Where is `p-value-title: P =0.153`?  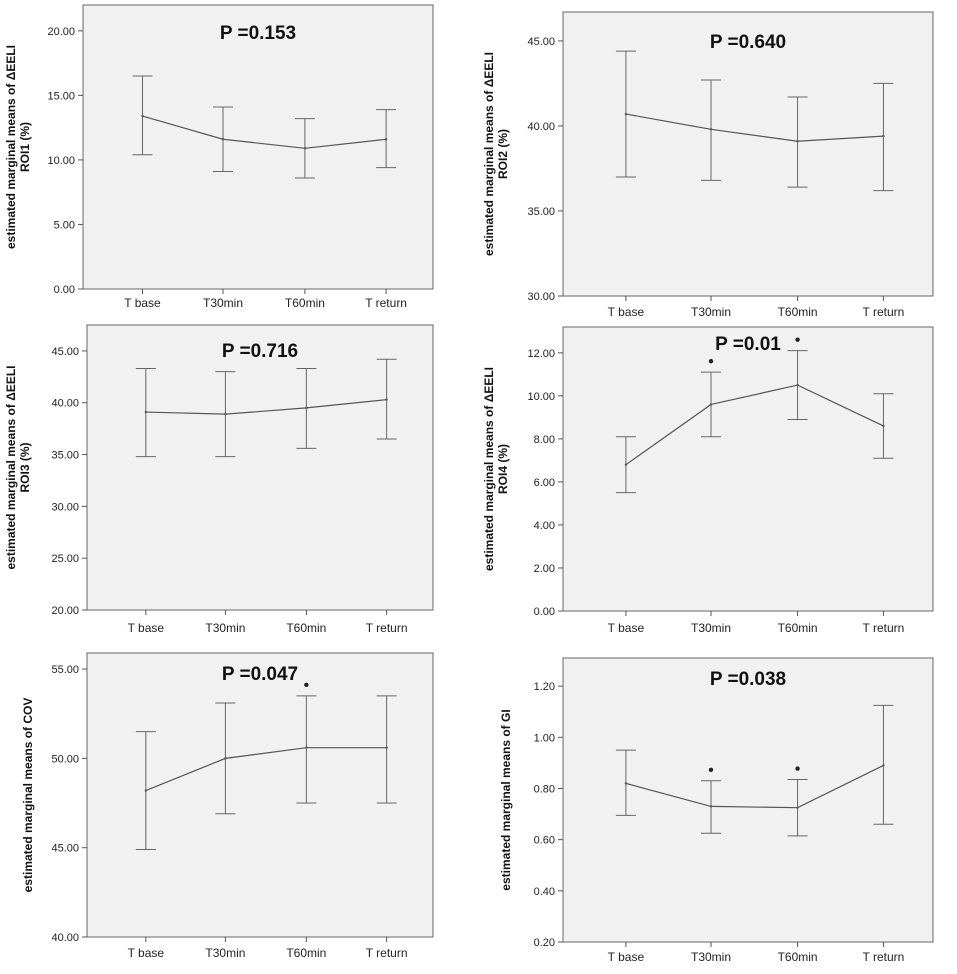
p-value-title: P =0.153 is located at coordinates (258, 33).